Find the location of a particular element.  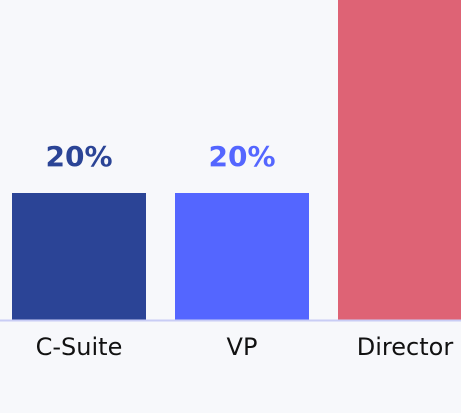

x-tick-label: Director is located at coordinates (405, 347).